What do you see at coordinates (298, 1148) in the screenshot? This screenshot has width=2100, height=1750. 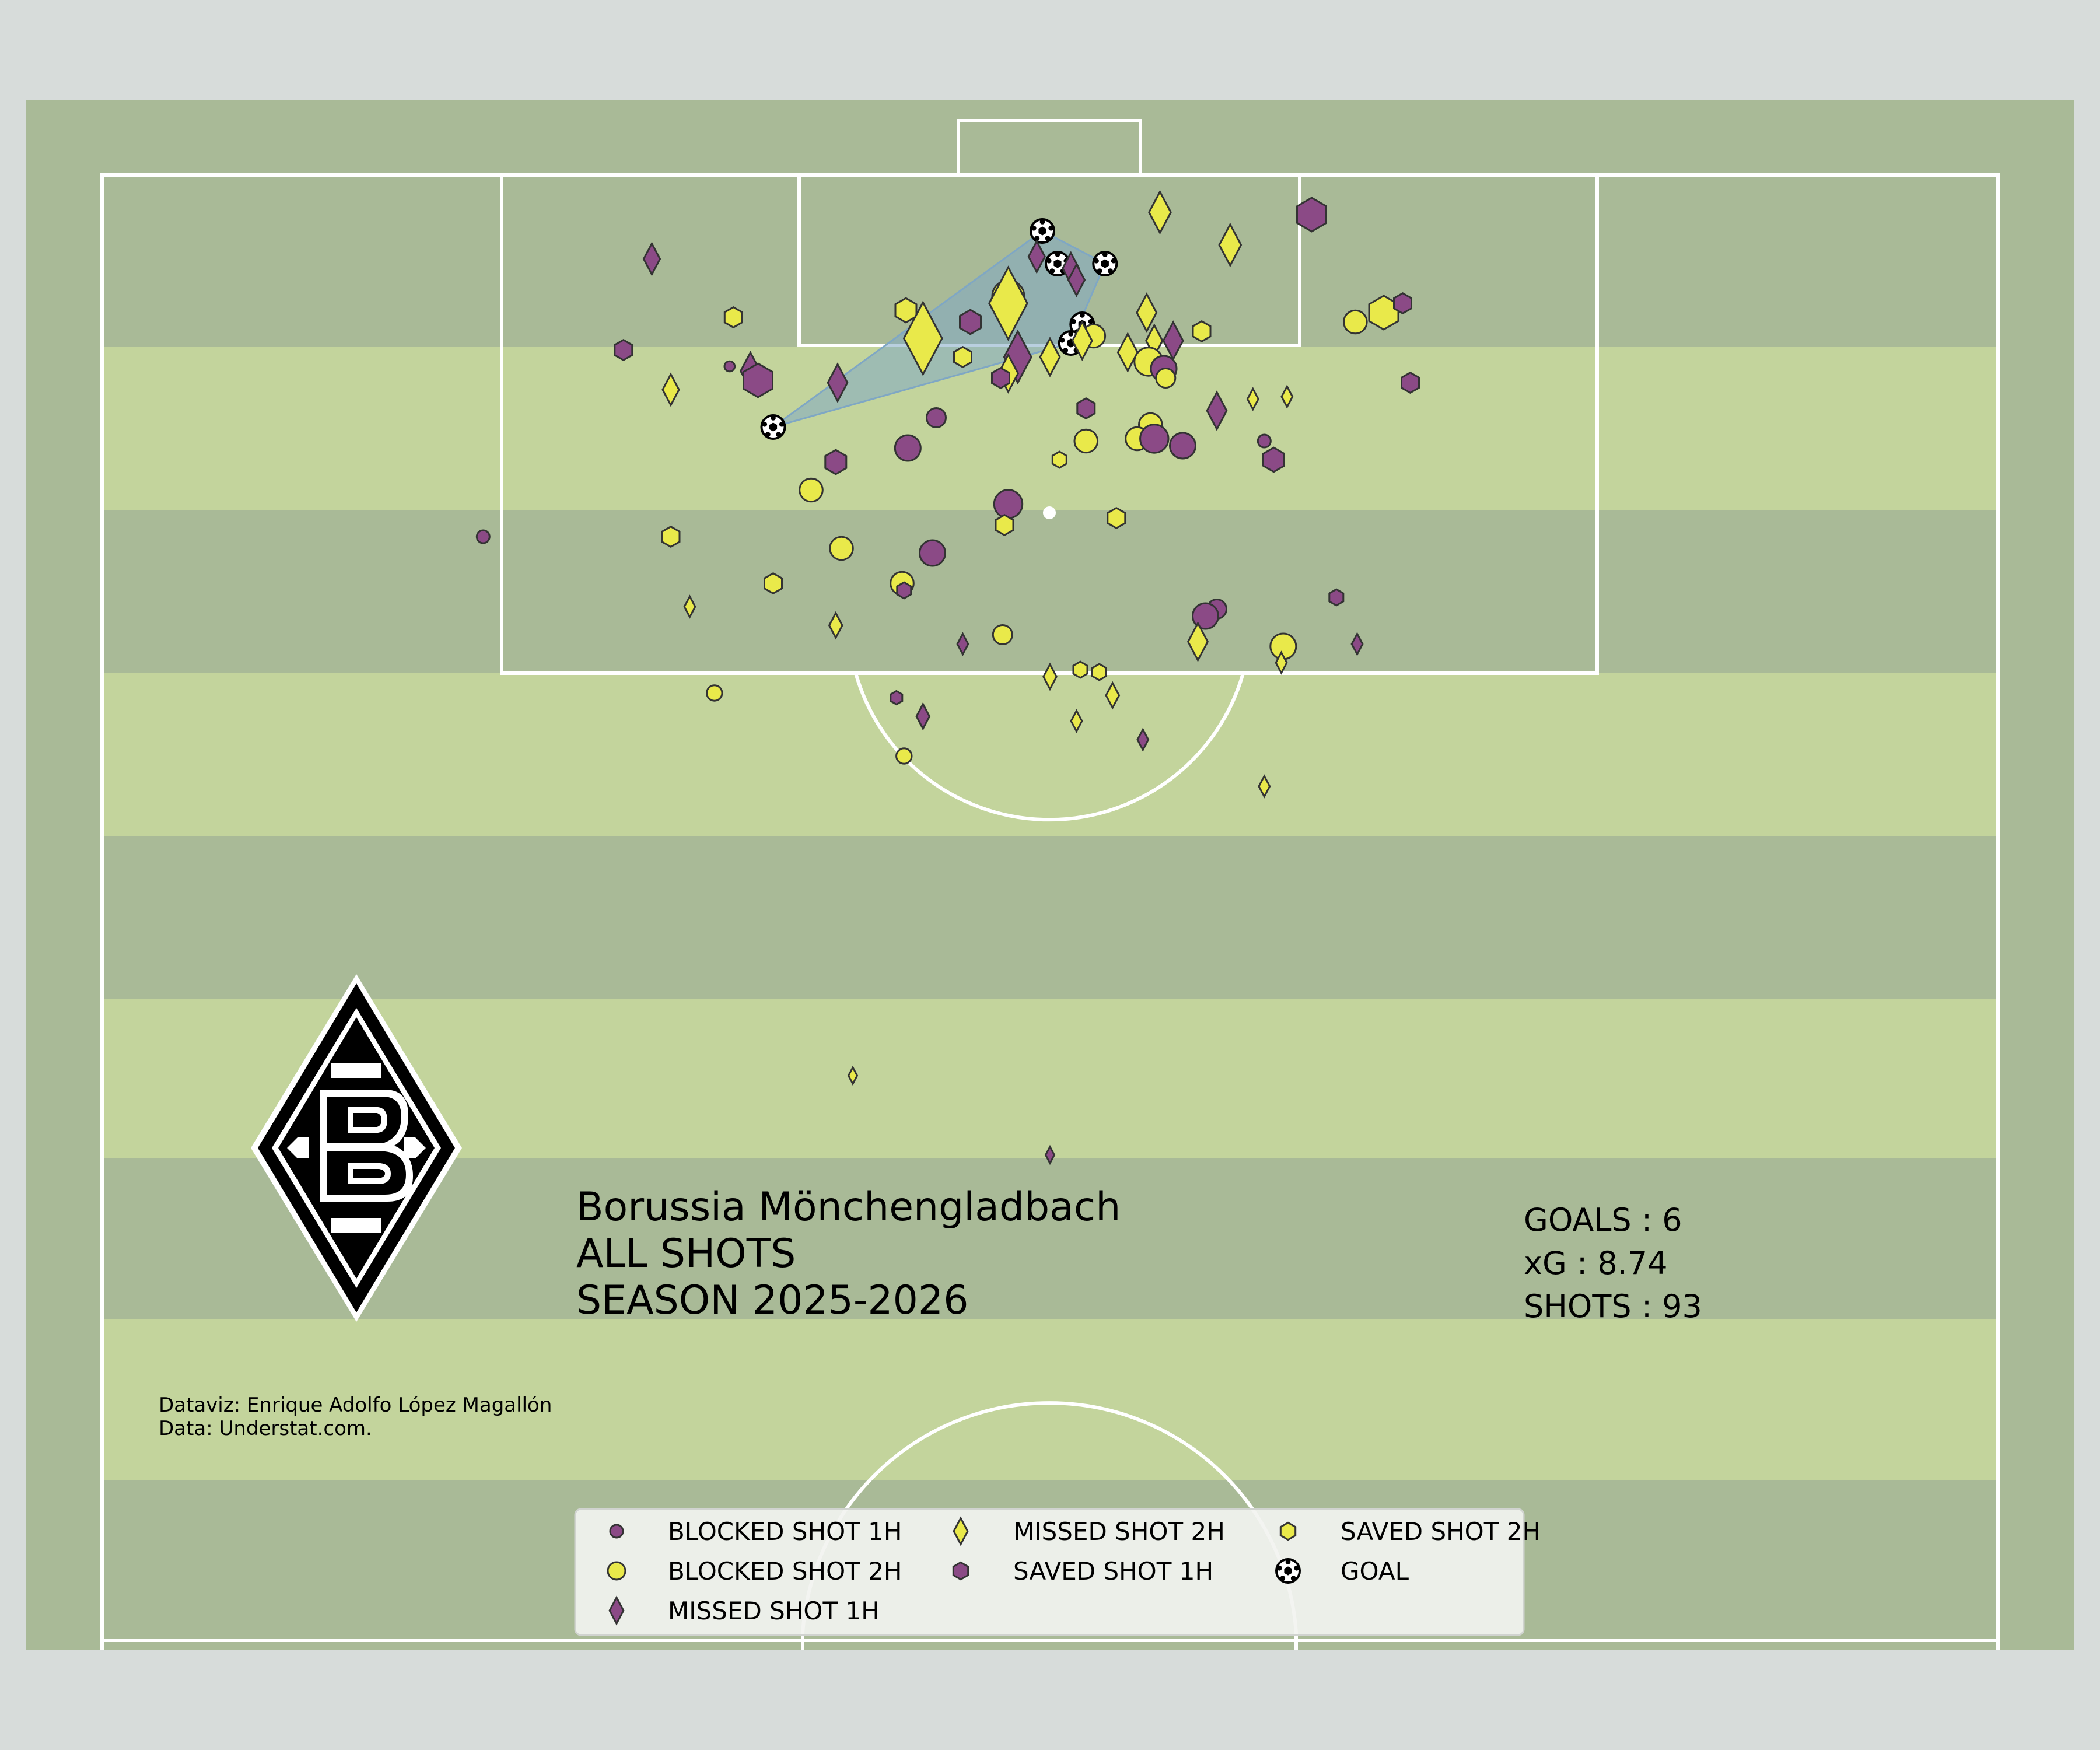 I see `crest-side-left` at bounding box center [298, 1148].